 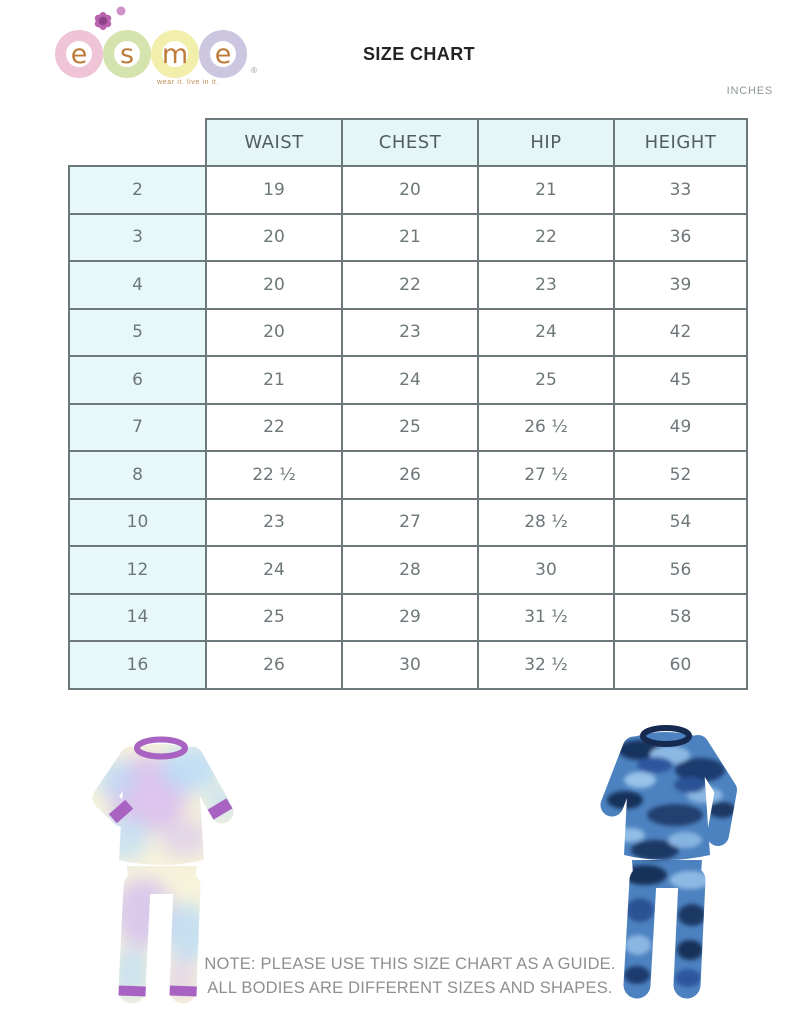 What do you see at coordinates (137, 475) in the screenshot?
I see `size-cell: 8` at bounding box center [137, 475].